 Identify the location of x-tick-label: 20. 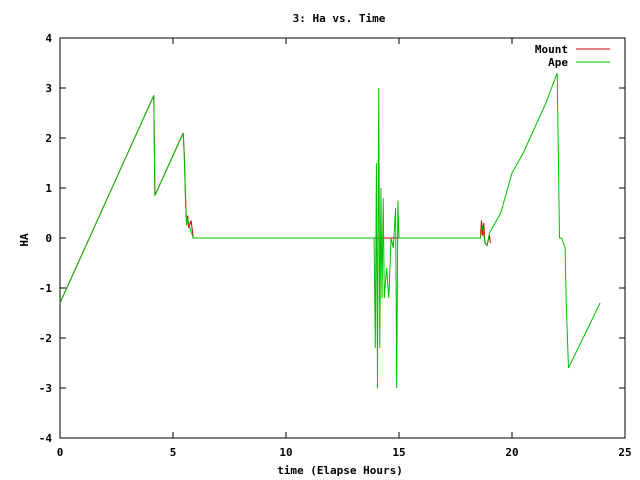
(511, 452).